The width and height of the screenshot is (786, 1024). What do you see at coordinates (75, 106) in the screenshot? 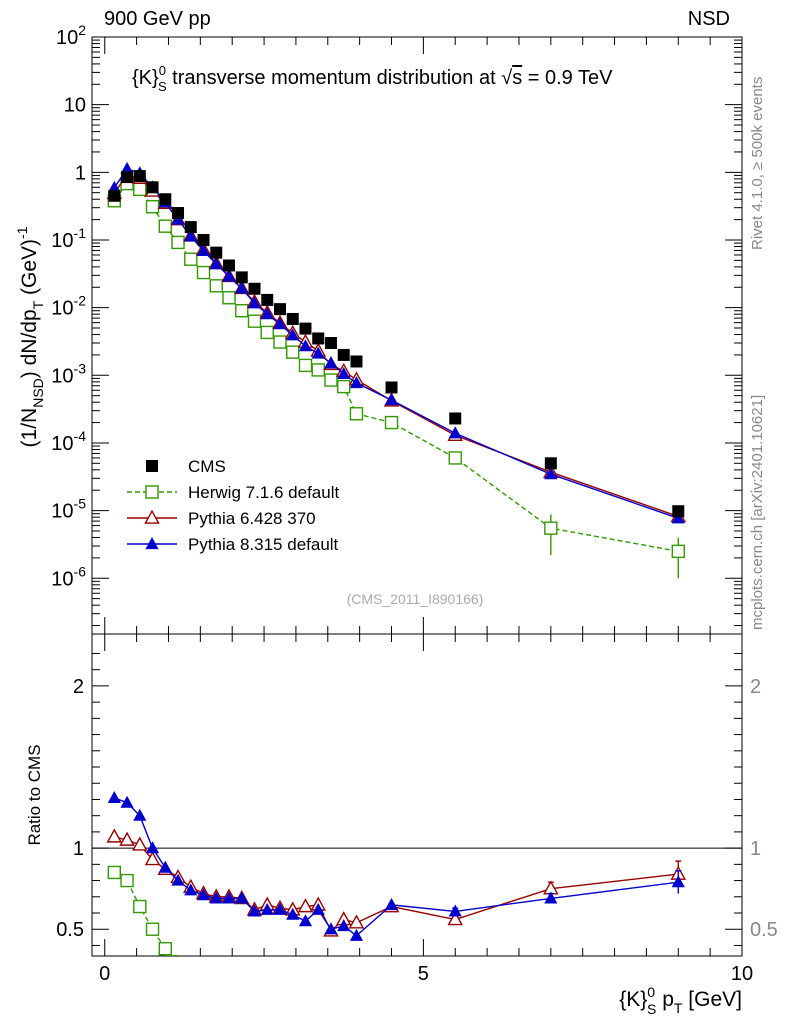
I see `main-y-tick-label: 10` at bounding box center [75, 106].